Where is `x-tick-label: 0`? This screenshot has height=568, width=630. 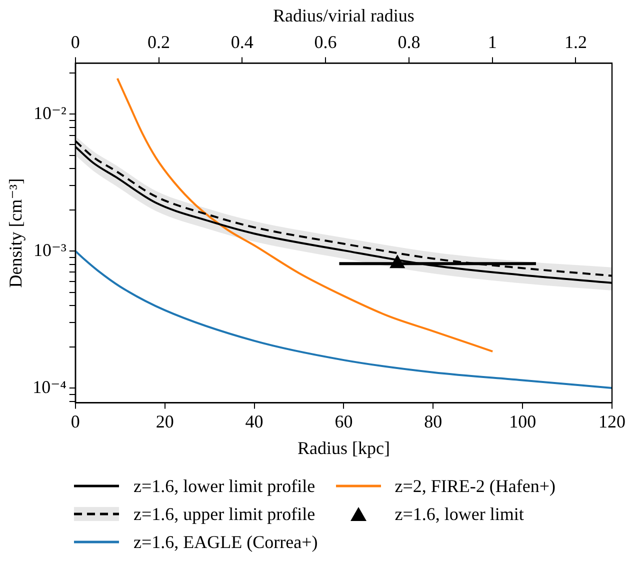 x-tick-label: 0 is located at coordinates (75, 421).